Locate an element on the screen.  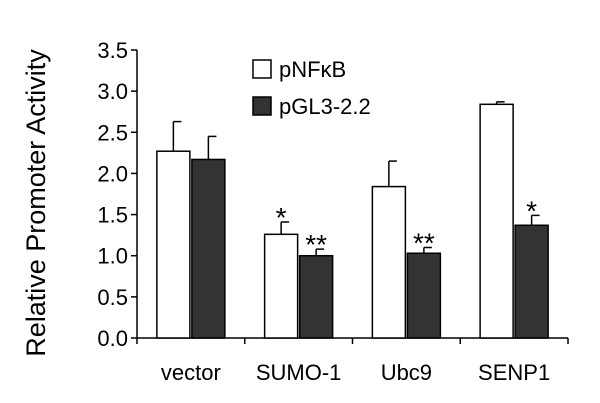
y-tick-label: 2.5 is located at coordinates (112, 132).